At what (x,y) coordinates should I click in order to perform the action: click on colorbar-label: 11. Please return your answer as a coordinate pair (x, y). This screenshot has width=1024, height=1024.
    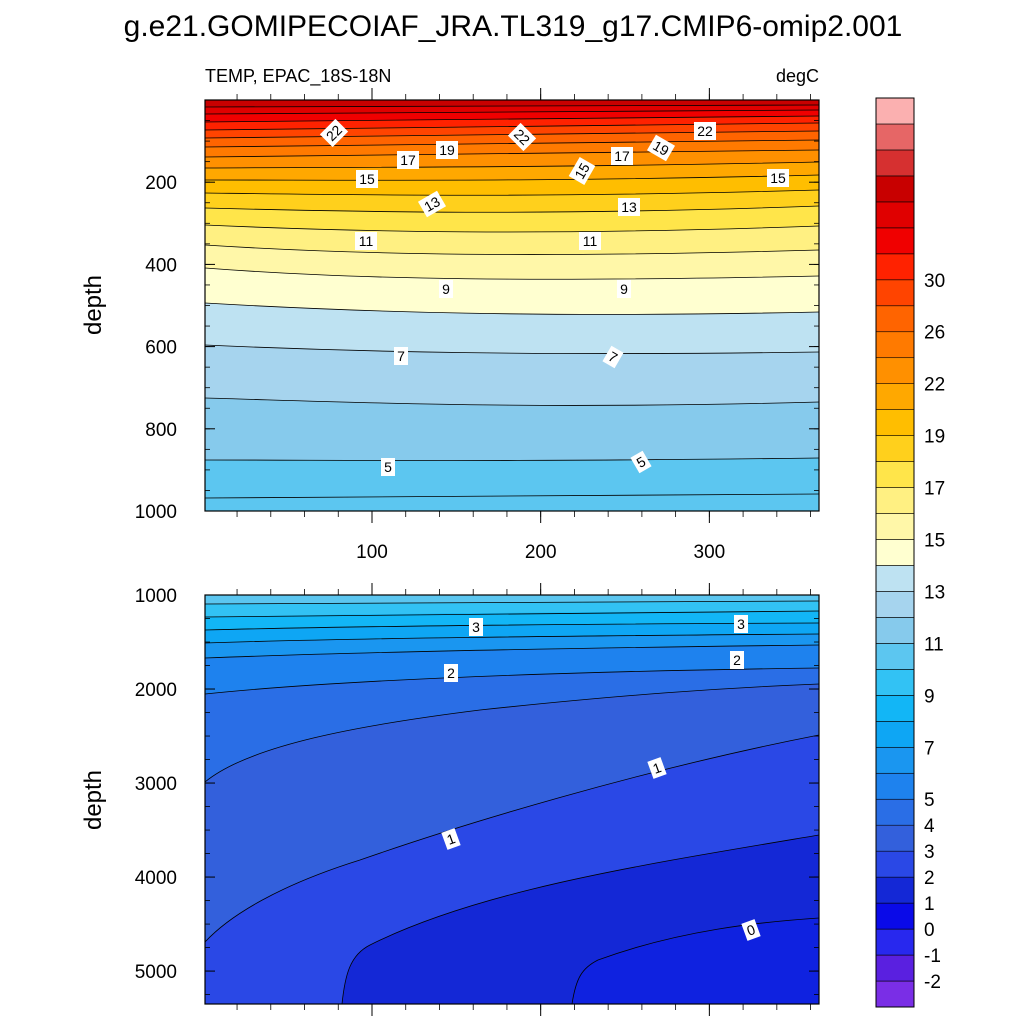
    Looking at the image, I should click on (934, 644).